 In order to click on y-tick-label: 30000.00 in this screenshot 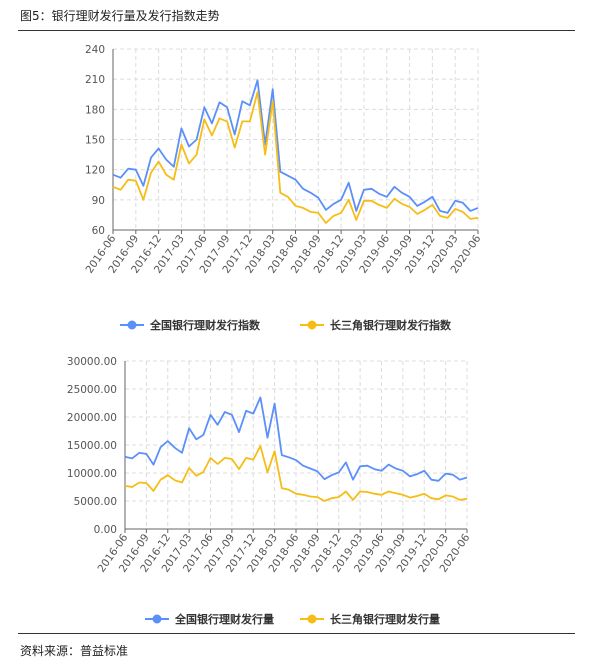, I will do `click(92, 362)`.